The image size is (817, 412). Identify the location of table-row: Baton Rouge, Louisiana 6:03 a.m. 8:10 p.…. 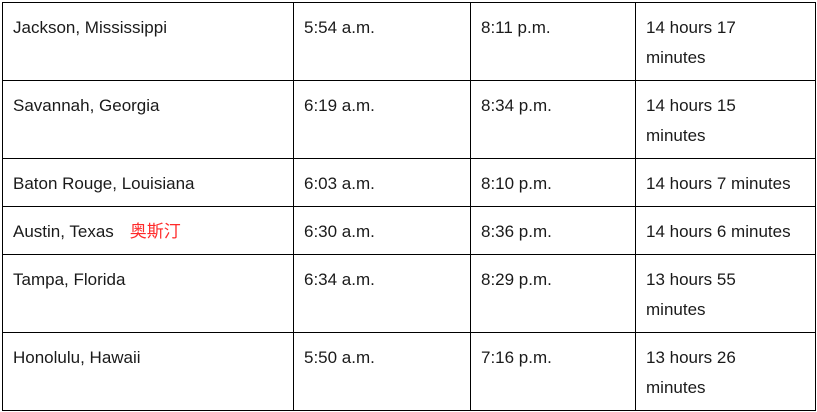
(409, 182).